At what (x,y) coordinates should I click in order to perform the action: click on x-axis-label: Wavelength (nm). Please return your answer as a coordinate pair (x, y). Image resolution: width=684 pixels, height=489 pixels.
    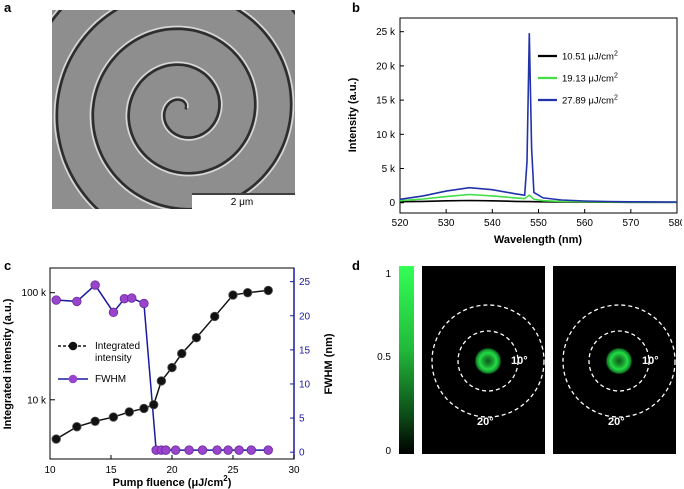
    Looking at the image, I should click on (538, 240).